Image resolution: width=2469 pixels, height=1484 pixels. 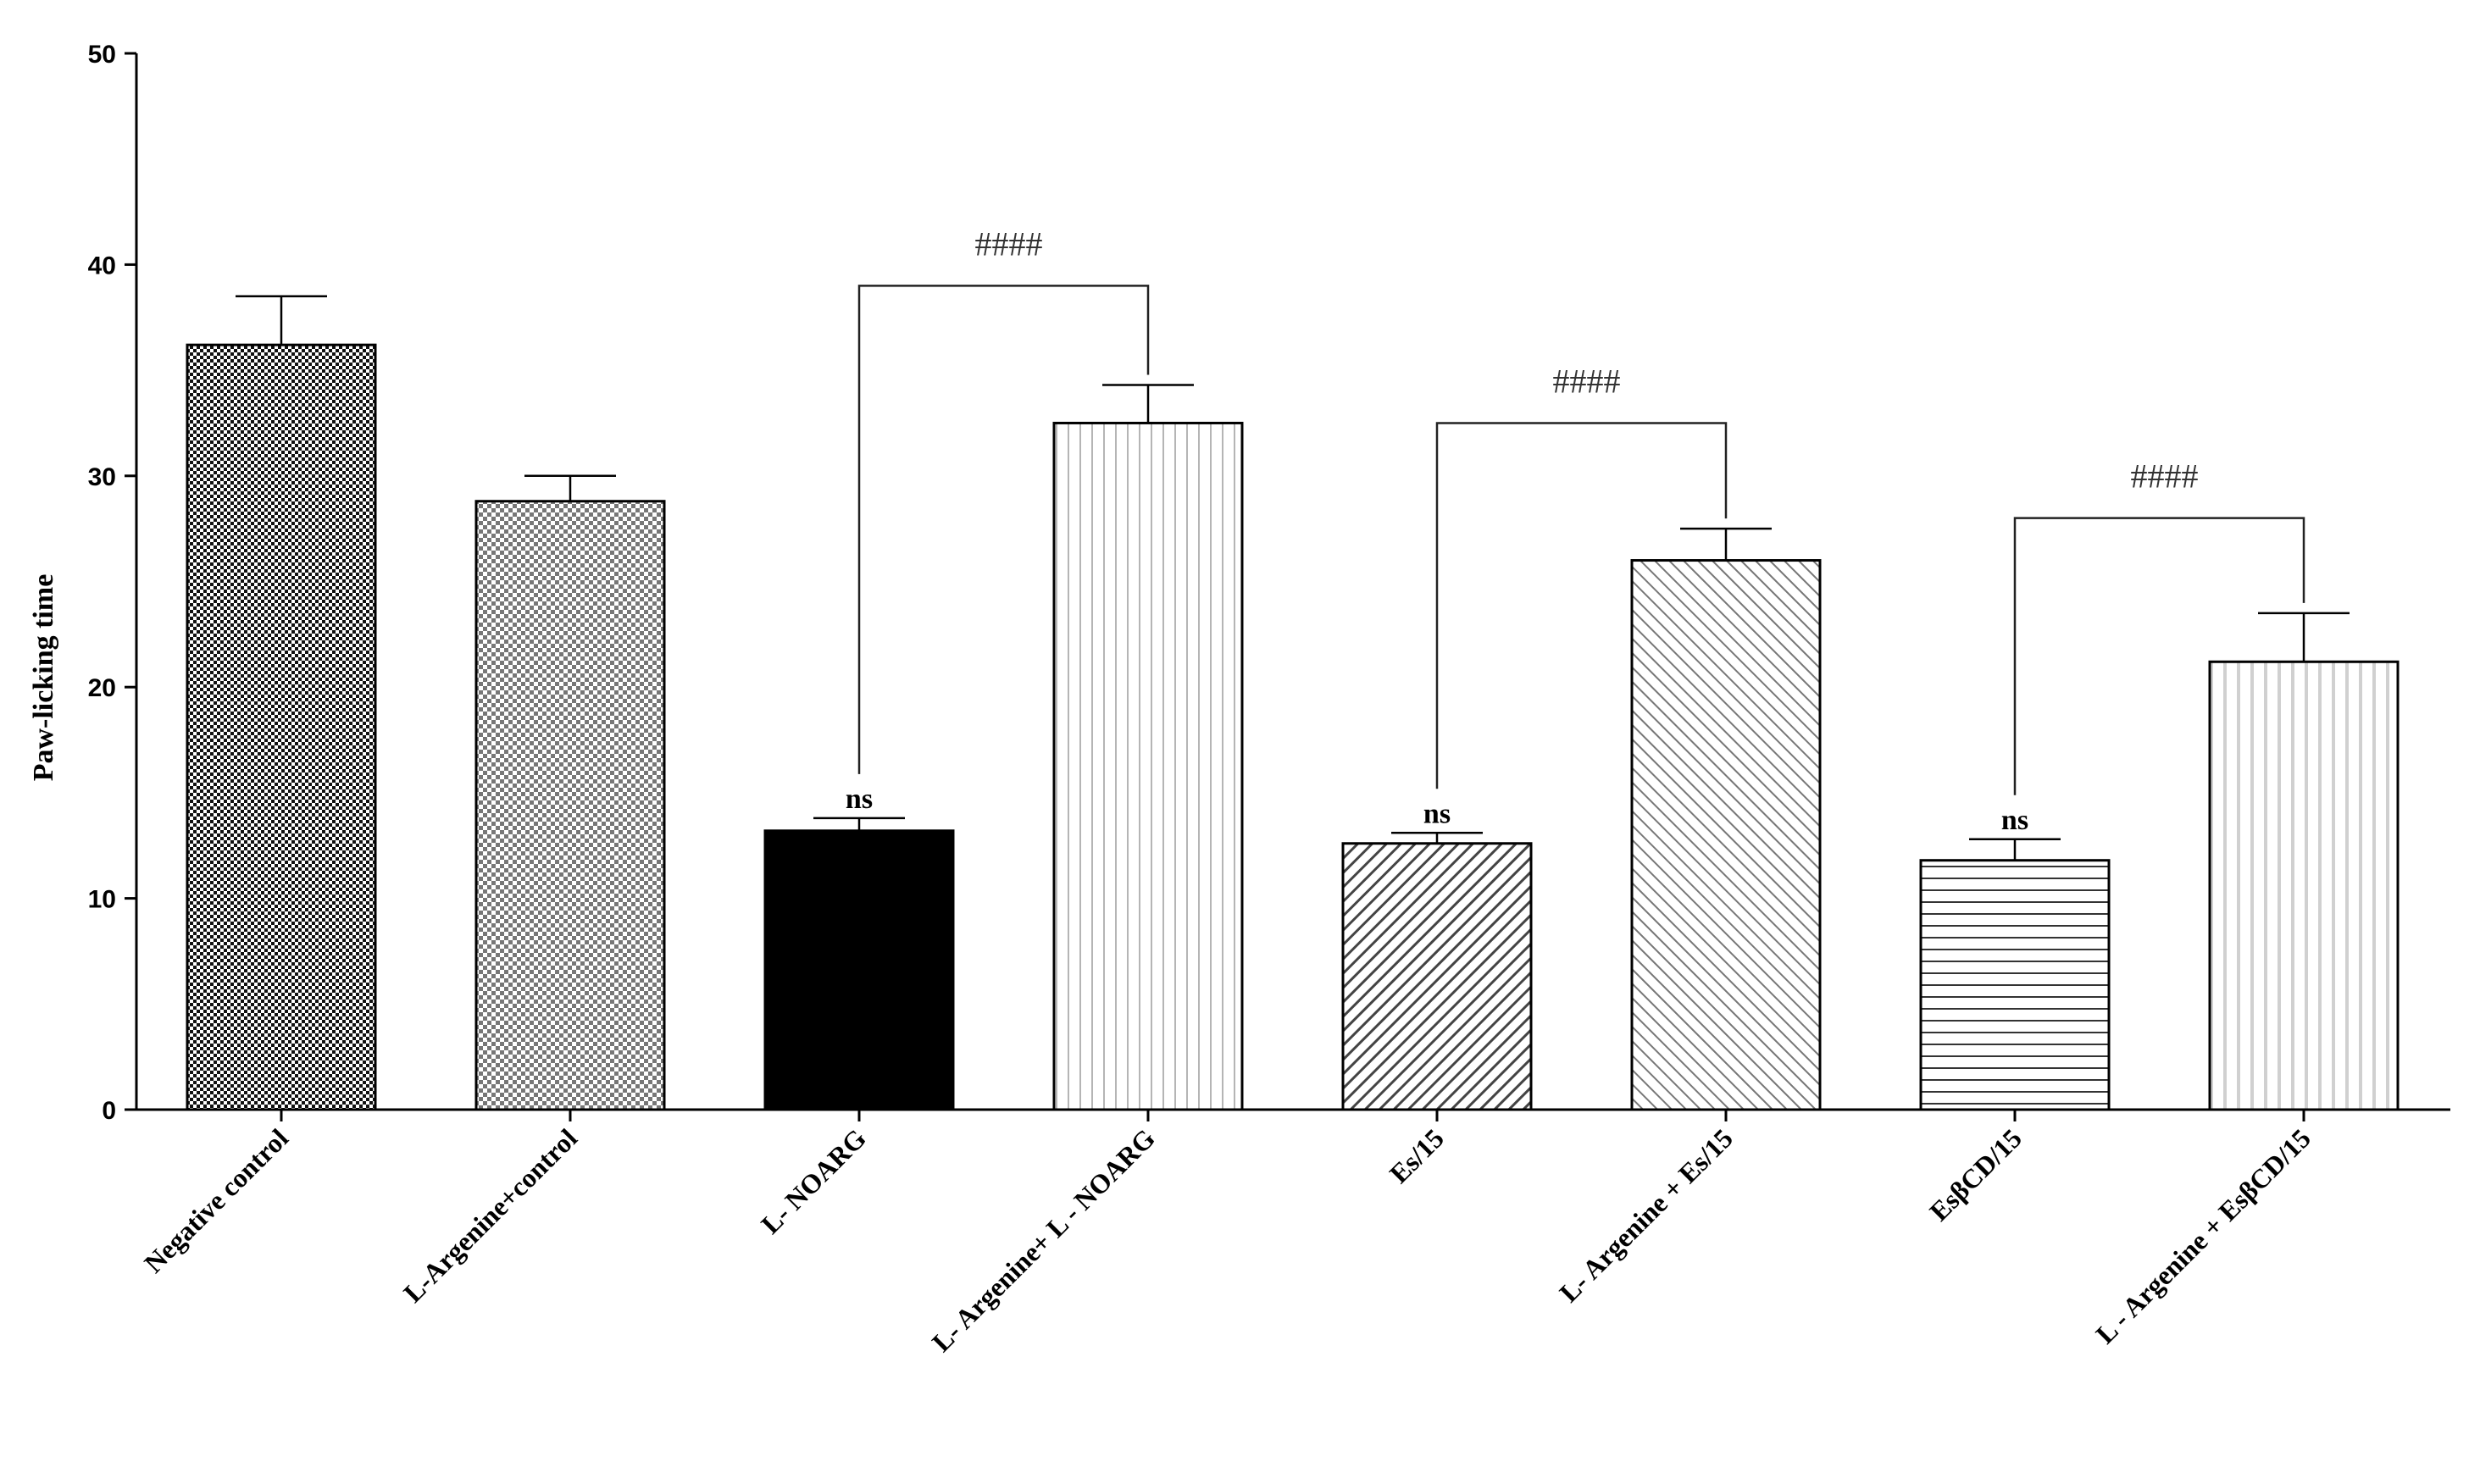 I want to click on x-tick-label: L- Argenine + Es/15, so click(x=1646, y=1215).